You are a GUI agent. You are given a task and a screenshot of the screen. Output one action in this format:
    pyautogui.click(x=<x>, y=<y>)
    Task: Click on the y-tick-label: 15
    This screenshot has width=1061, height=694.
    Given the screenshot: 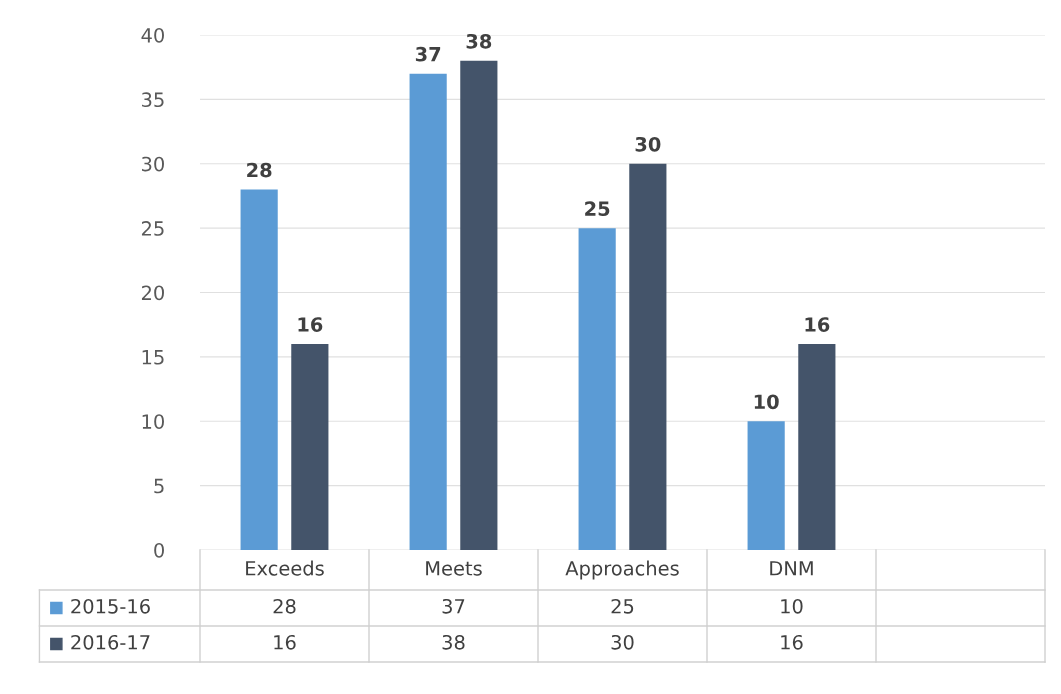 What is the action you would take?
    pyautogui.click(x=153, y=357)
    